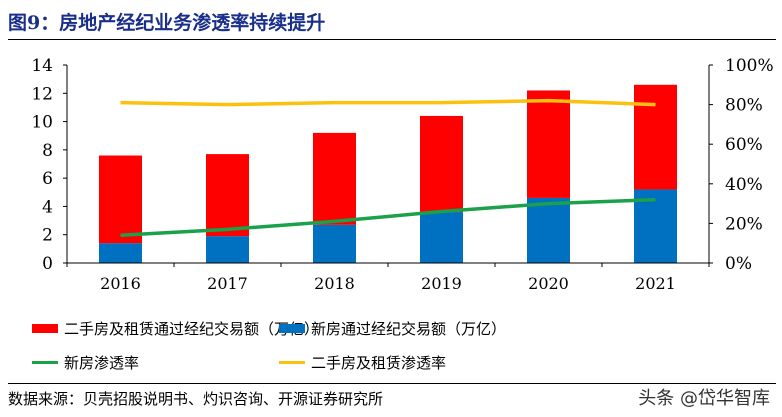  Describe the element at coordinates (388, 102) in the screenshot. I see `line-secondhand-rate` at that location.